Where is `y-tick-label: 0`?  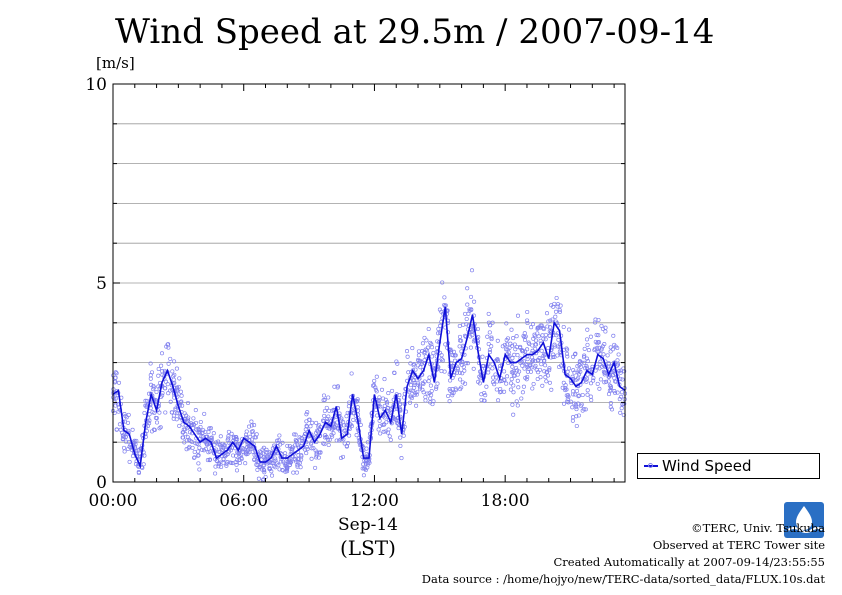 y-tick-label: 0 is located at coordinates (101, 483).